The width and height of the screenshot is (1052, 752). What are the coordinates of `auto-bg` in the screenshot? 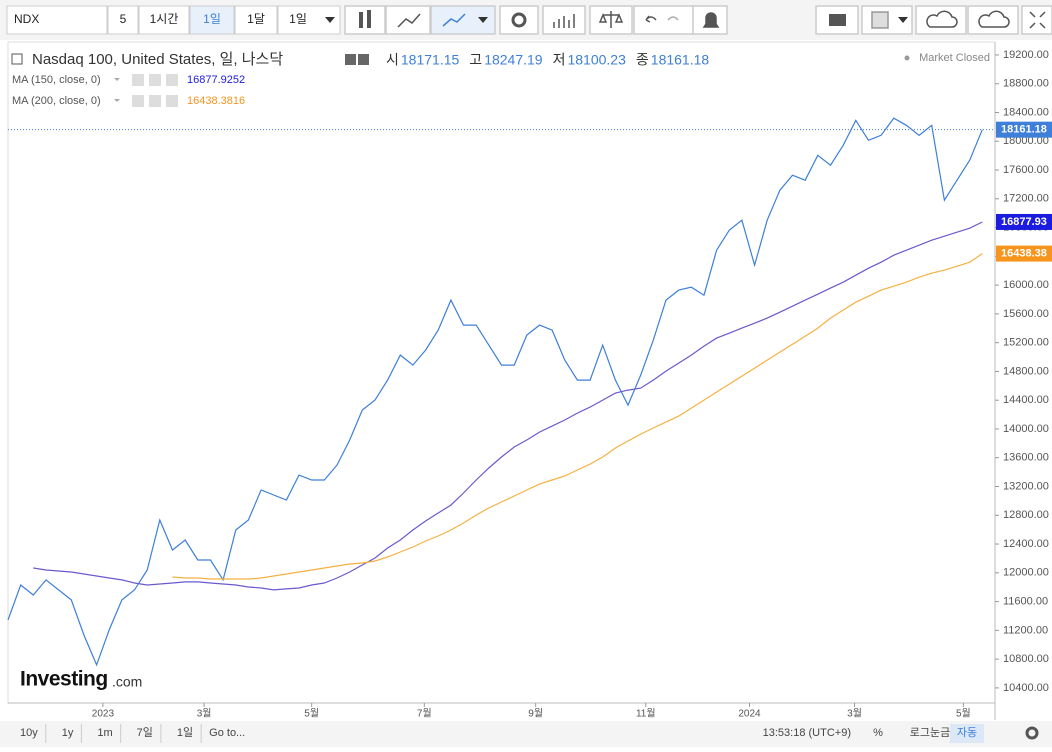 It's located at (967, 733).